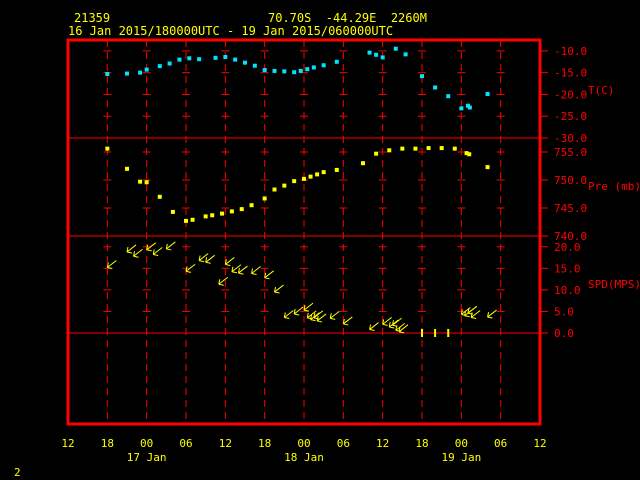  Describe the element at coordinates (304, 457) in the screenshot. I see `x-day-label: 18 Jan` at that location.